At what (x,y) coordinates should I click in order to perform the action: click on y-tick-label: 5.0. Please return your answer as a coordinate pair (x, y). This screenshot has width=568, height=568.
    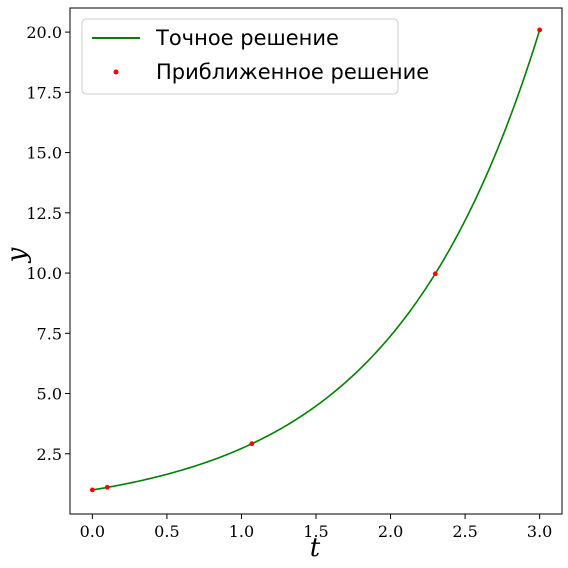
    Looking at the image, I should click on (49, 394).